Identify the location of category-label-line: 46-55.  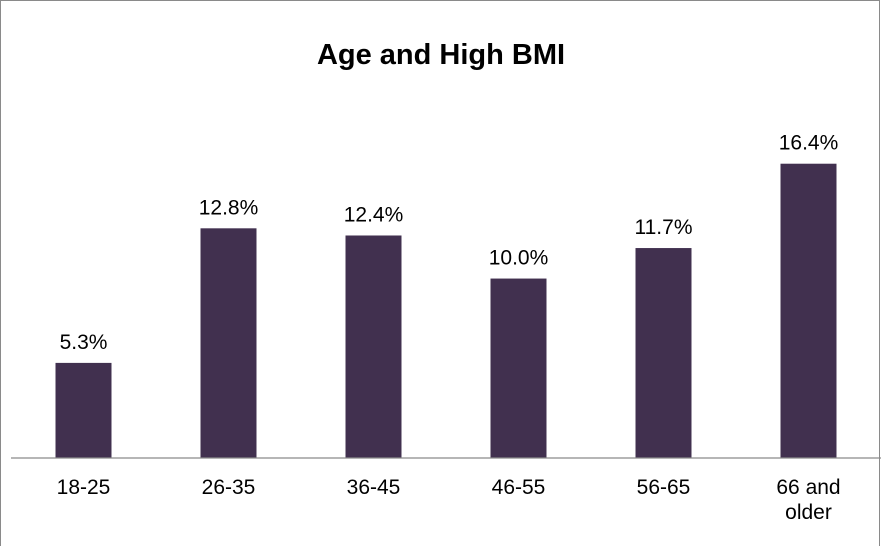
(519, 487).